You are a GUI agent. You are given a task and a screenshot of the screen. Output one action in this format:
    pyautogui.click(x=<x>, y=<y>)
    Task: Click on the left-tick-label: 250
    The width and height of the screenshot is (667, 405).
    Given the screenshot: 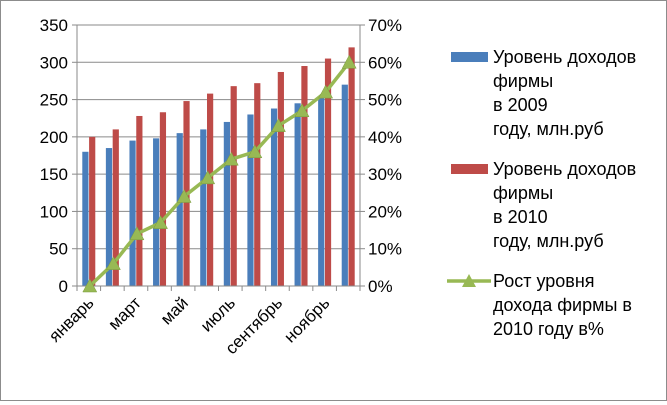 What is the action you would take?
    pyautogui.click(x=54, y=100)
    